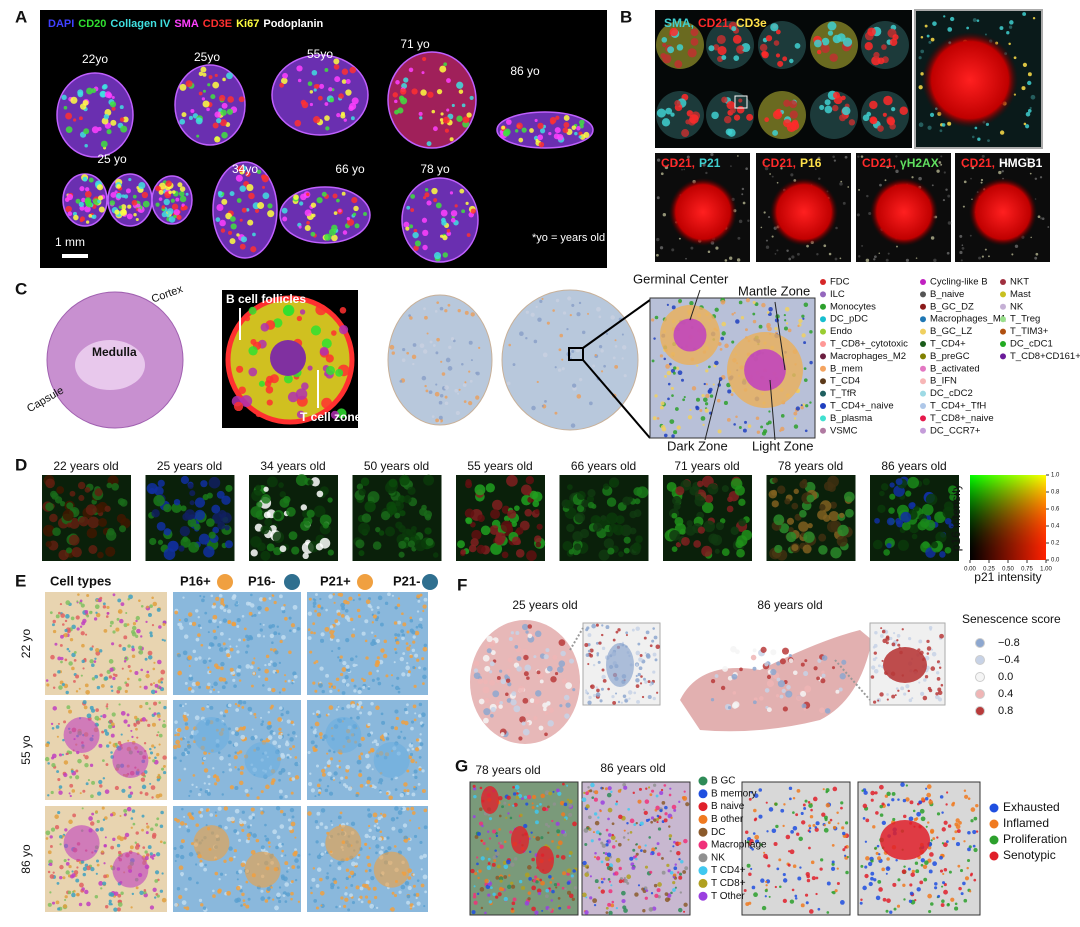  What do you see at coordinates (1021, 163) in the screenshot?
I see `stain-label: HMGB1` at bounding box center [1021, 163].